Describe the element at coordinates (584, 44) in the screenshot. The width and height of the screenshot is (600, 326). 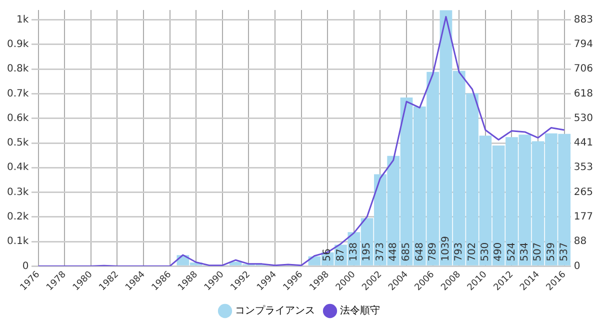
I see `y2-tick-label: 794` at that location.